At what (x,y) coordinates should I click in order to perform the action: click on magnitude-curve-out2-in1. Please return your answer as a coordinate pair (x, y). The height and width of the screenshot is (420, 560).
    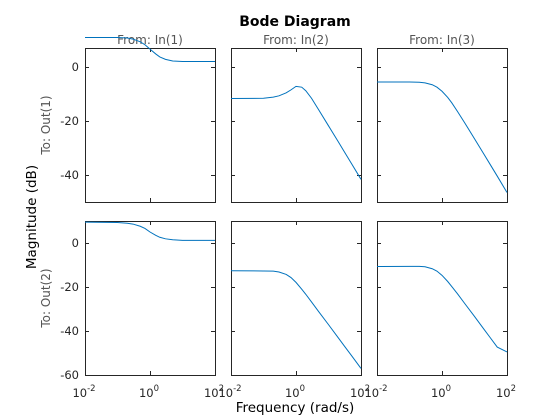
    Looking at the image, I should click on (149, 231).